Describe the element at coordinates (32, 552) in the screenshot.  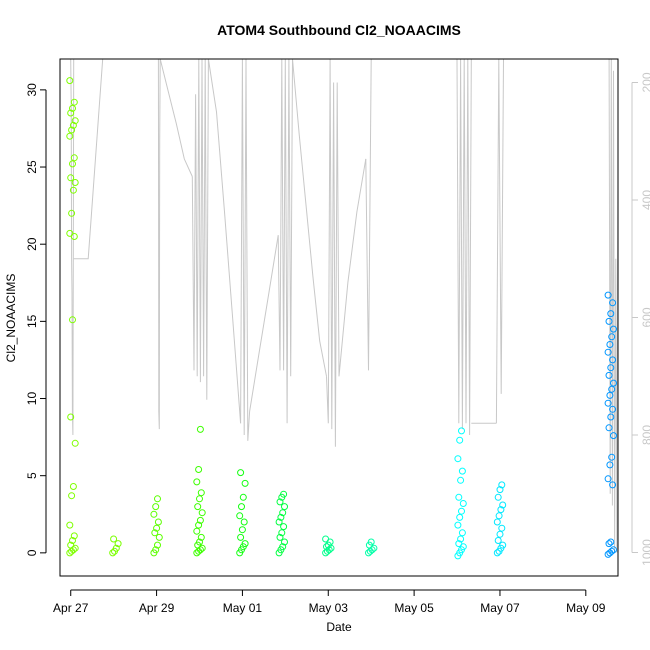
I see `y-tick-label: 0` at that location.